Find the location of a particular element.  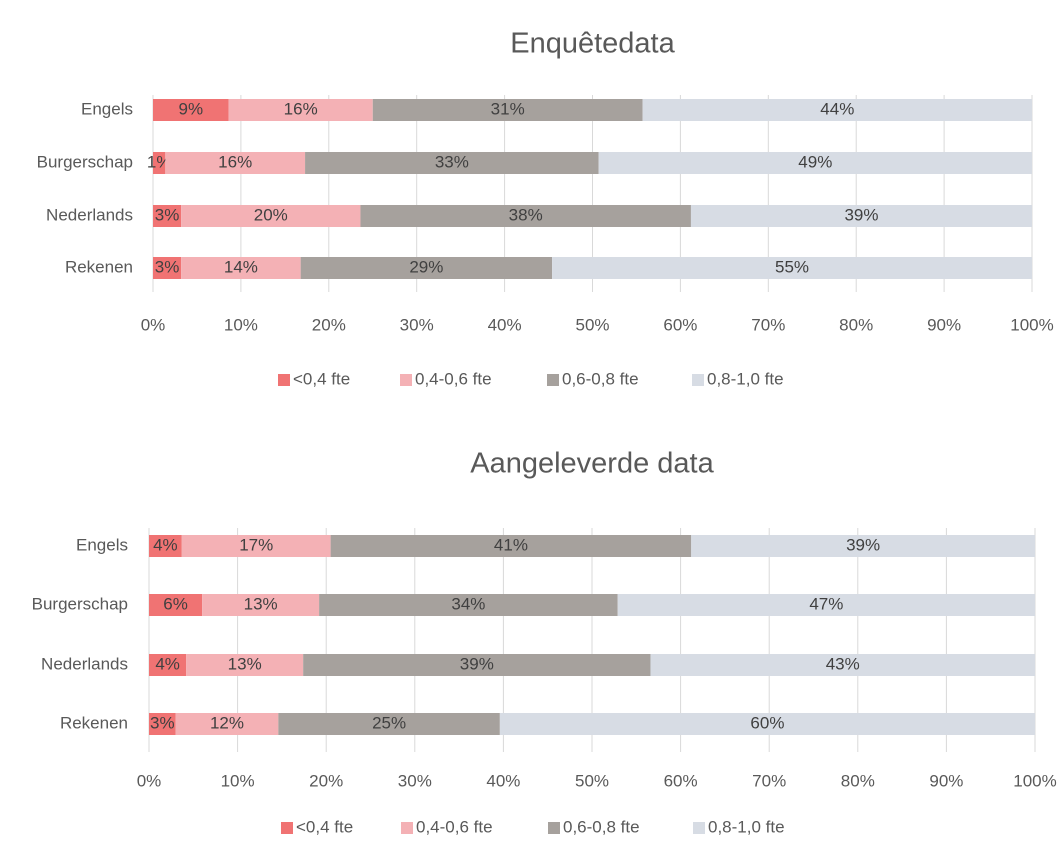

value-label: 31% is located at coordinates (508, 108).